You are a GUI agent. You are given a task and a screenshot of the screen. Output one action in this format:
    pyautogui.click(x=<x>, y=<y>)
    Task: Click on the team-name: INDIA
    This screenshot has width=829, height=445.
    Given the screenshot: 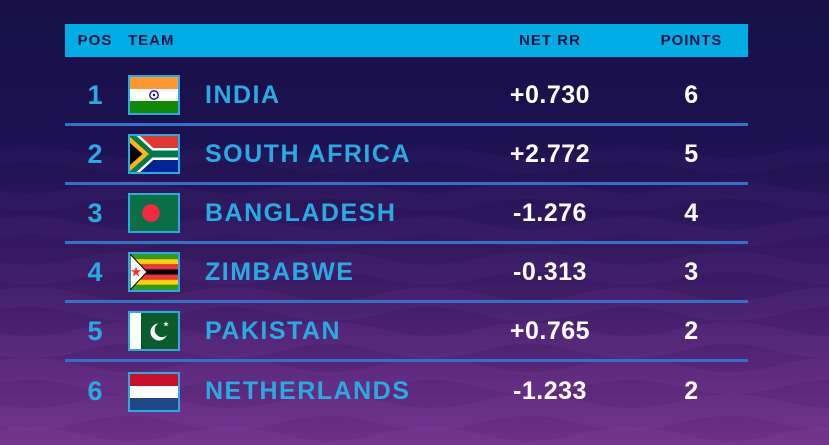 What is the action you would take?
    pyautogui.click(x=243, y=94)
    